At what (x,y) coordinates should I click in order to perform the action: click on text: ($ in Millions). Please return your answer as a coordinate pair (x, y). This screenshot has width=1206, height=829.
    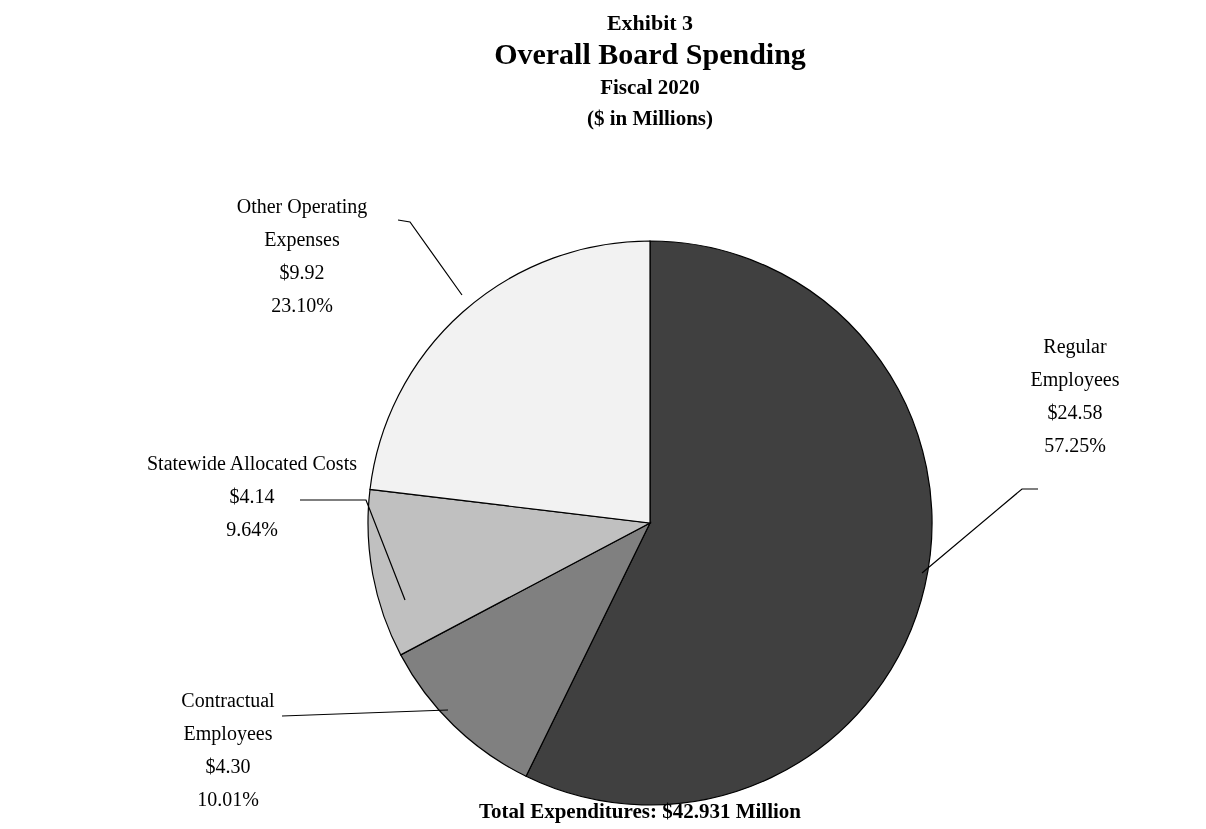
    Looking at the image, I should click on (650, 118).